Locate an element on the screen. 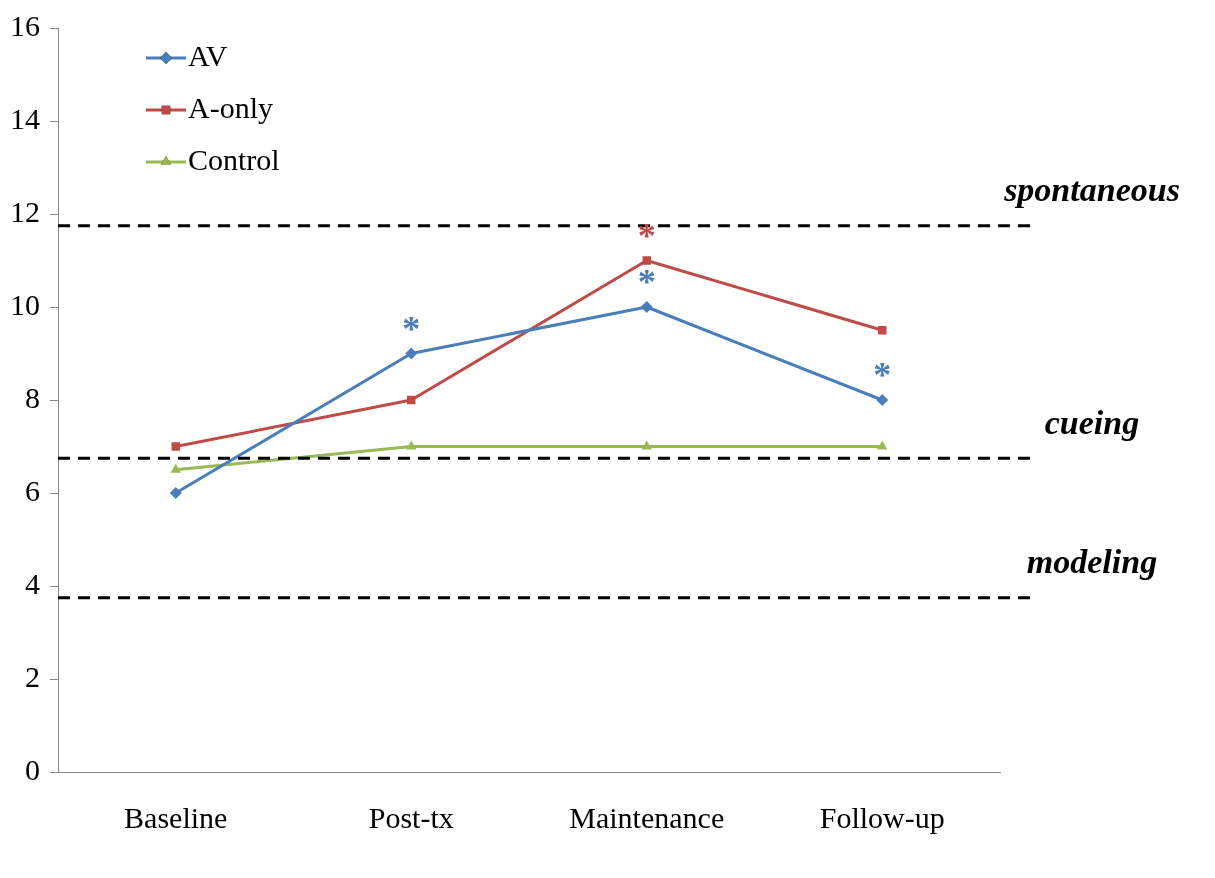 The height and width of the screenshot is (878, 1215). ref-line-label: modeling is located at coordinates (1092, 562).